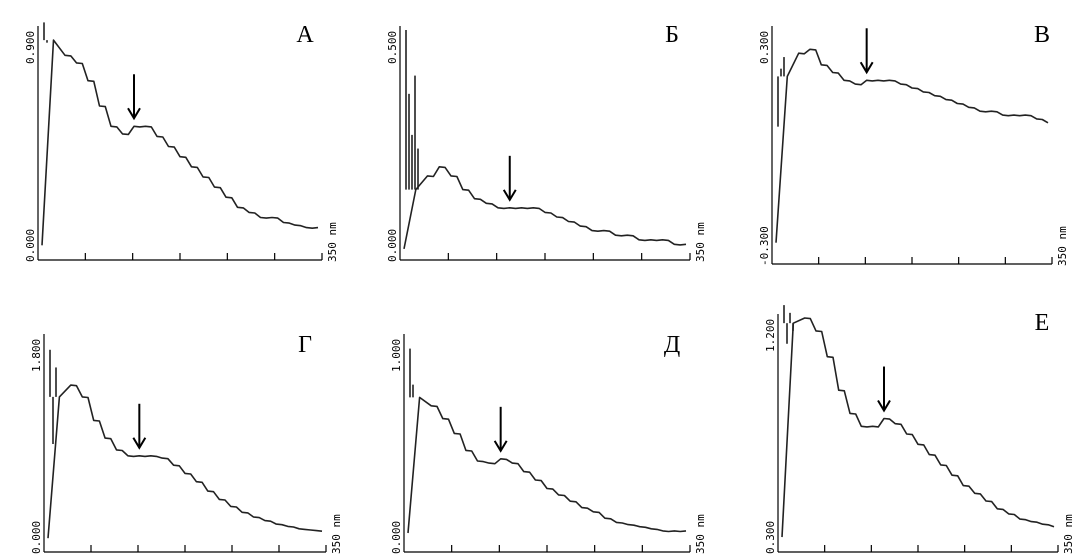 The width and height of the screenshot is (1078, 557). Describe the element at coordinates (672, 345) in the screenshot. I see `panel-letter: Д` at that location.